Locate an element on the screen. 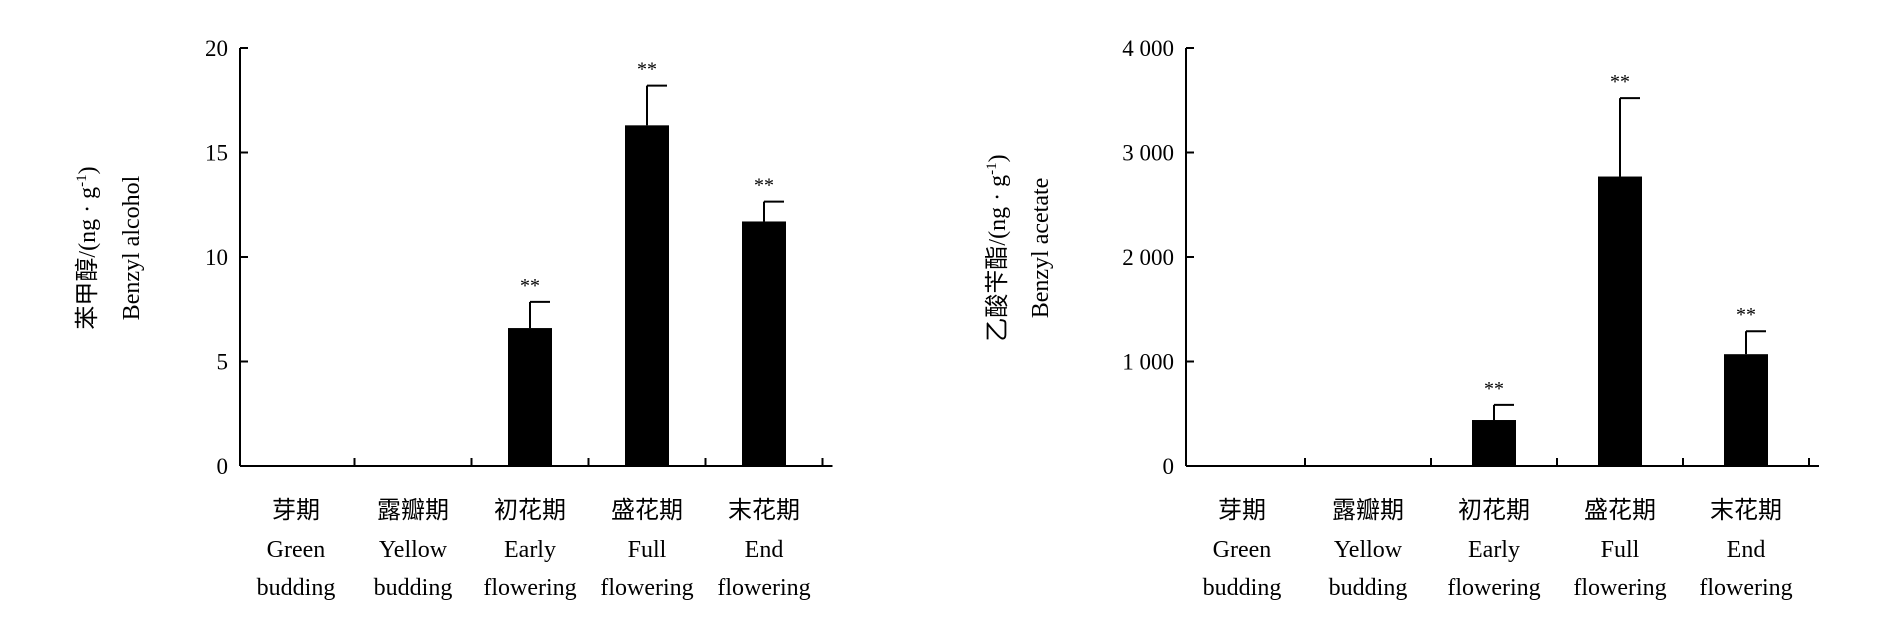 The image size is (1890, 620). y-axis-label-en: Benzyl alcohol is located at coordinates (132, 247).